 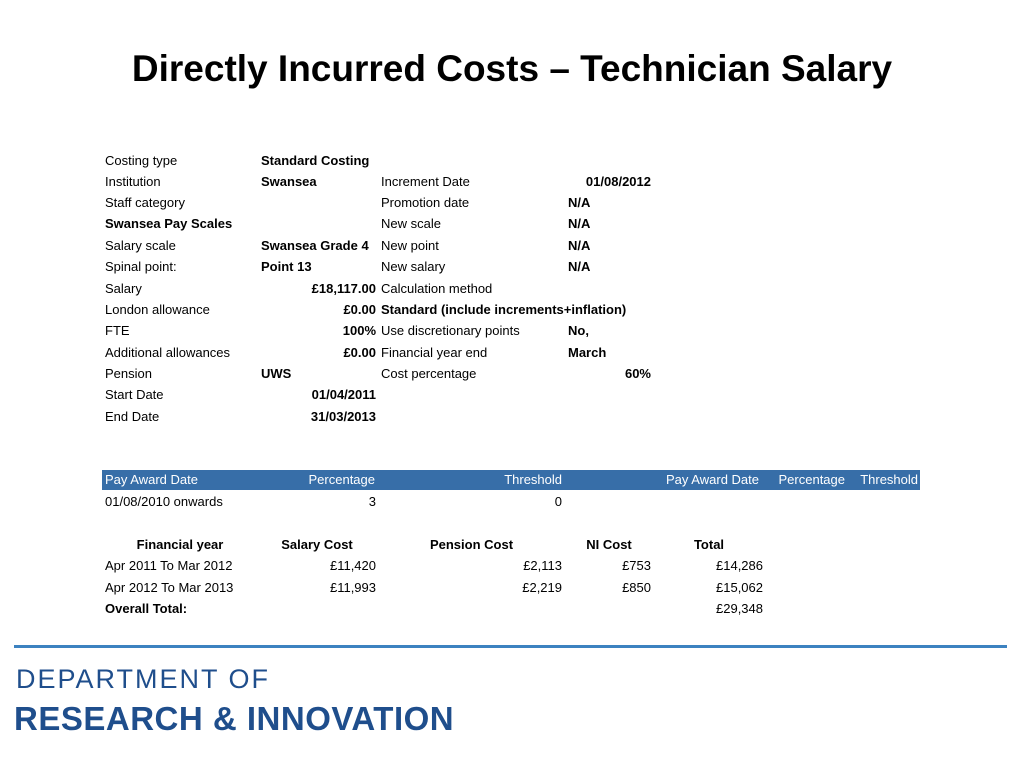 I want to click on label-institution: Institution, so click(x=133, y=181).